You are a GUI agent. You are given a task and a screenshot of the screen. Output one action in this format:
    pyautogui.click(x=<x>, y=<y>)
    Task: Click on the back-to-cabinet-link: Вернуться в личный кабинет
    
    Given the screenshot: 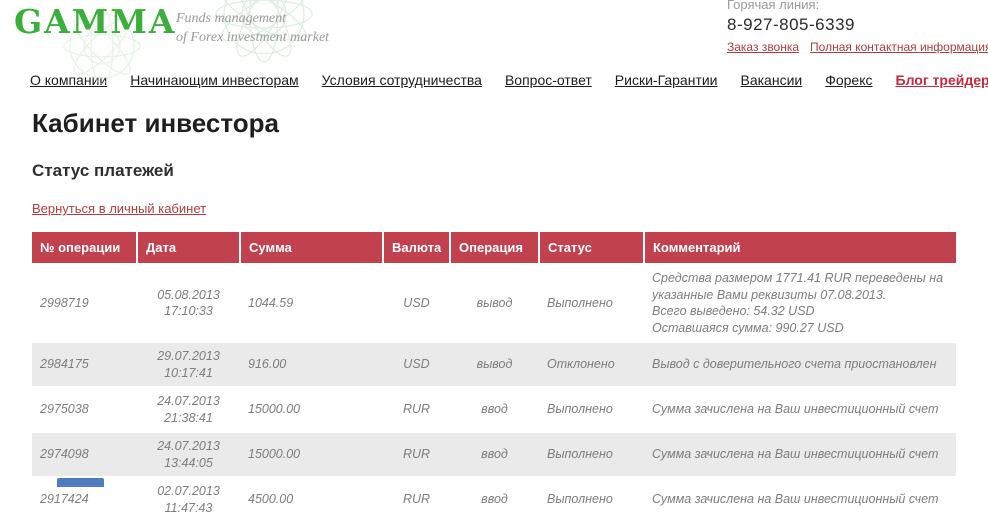 What is the action you would take?
    pyautogui.click(x=119, y=208)
    